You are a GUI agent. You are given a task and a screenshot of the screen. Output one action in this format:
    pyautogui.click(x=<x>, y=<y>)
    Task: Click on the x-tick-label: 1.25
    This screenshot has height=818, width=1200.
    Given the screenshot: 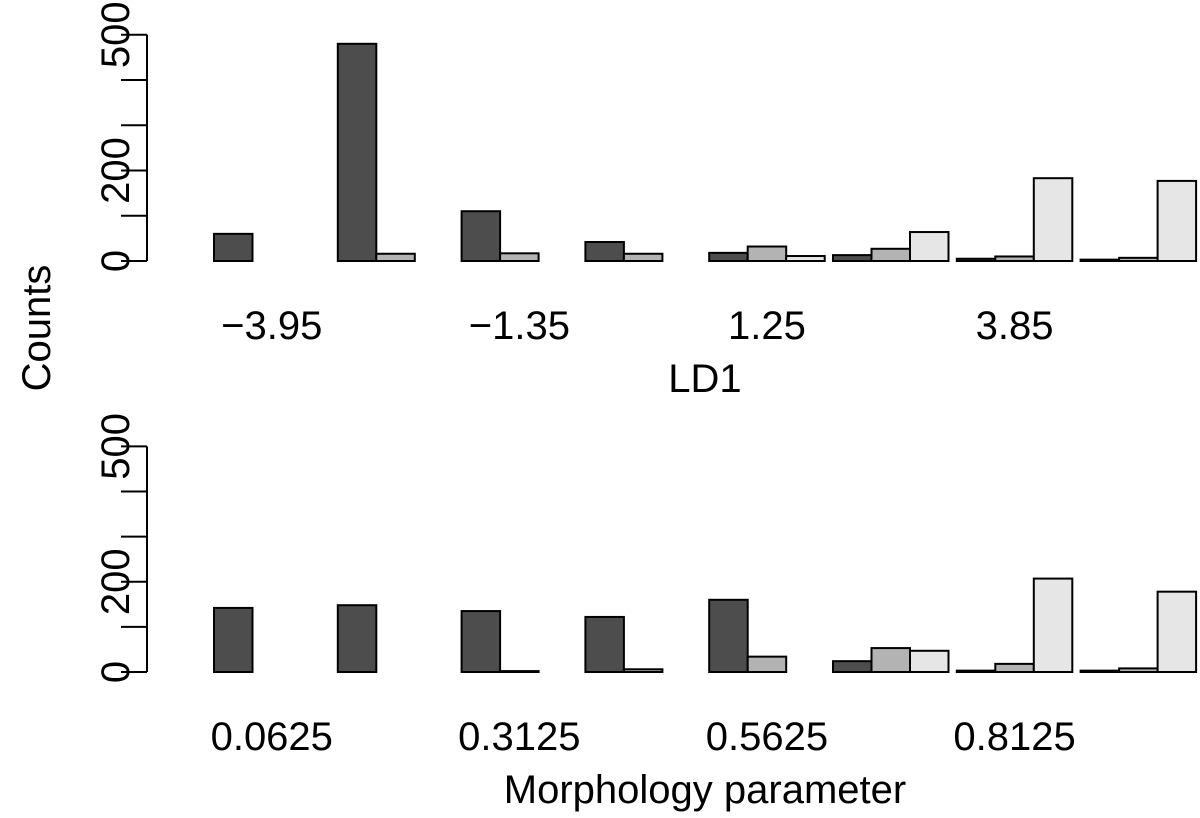 What is the action you would take?
    pyautogui.click(x=767, y=326)
    